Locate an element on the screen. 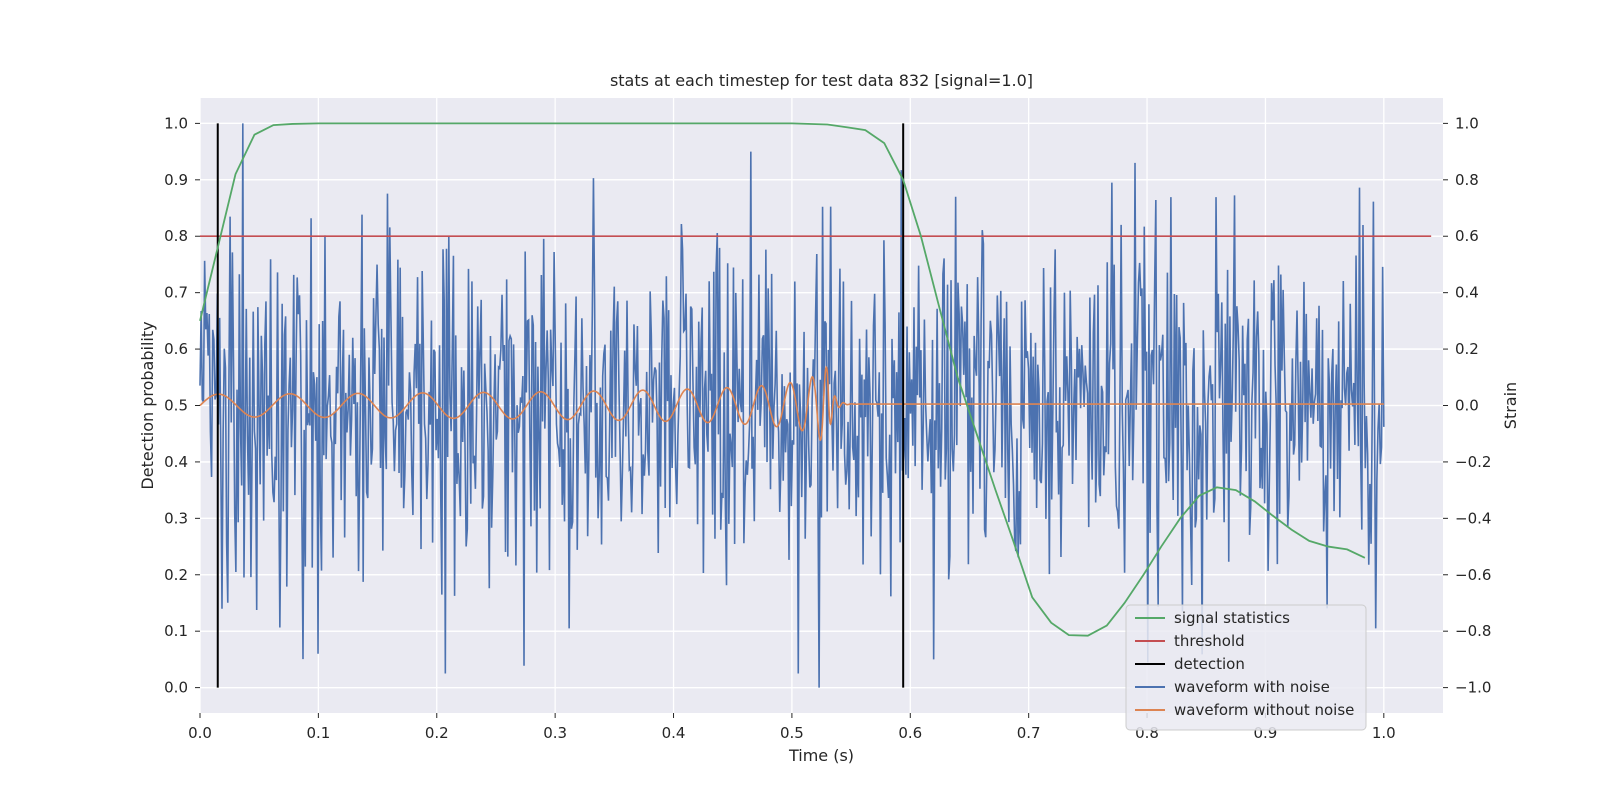 The width and height of the screenshot is (1600, 804). y-axis-label-right: Strain is located at coordinates (1510, 405).